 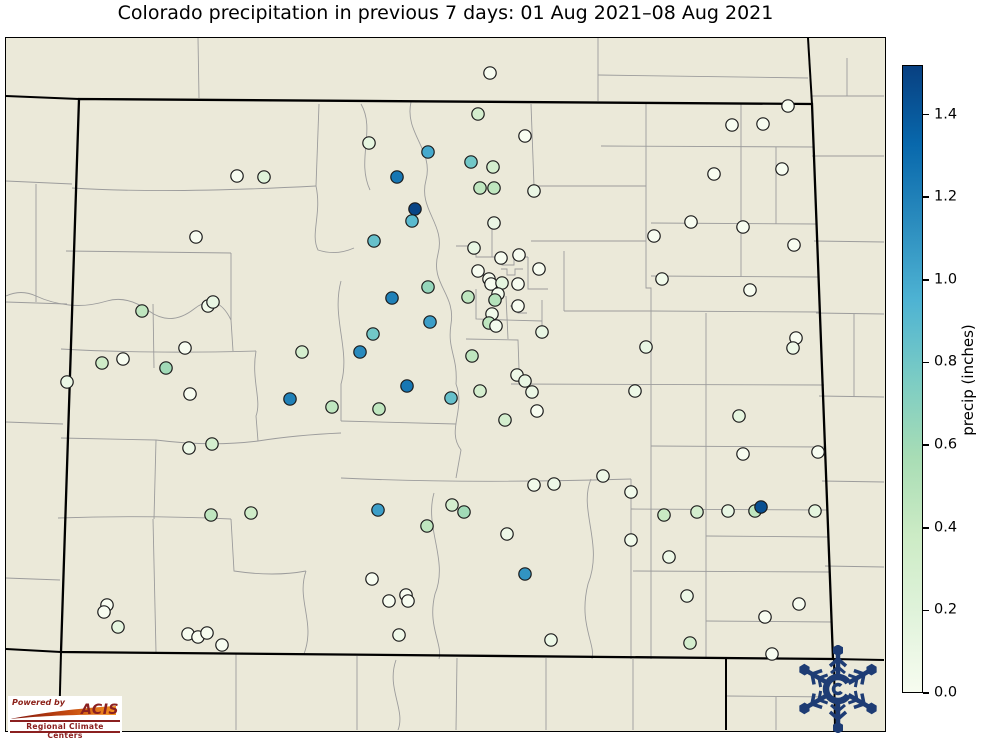 What do you see at coordinates (946, 279) in the screenshot?
I see `colorbar-tick-label: 1.0` at bounding box center [946, 279].